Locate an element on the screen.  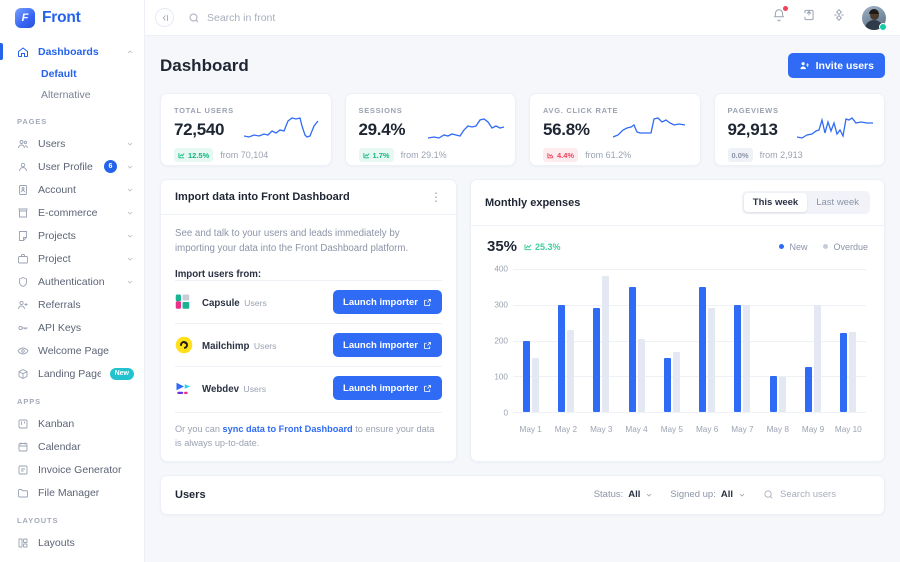
sidebar-subitem-alternative: Alternative is located at coordinates (66, 94).